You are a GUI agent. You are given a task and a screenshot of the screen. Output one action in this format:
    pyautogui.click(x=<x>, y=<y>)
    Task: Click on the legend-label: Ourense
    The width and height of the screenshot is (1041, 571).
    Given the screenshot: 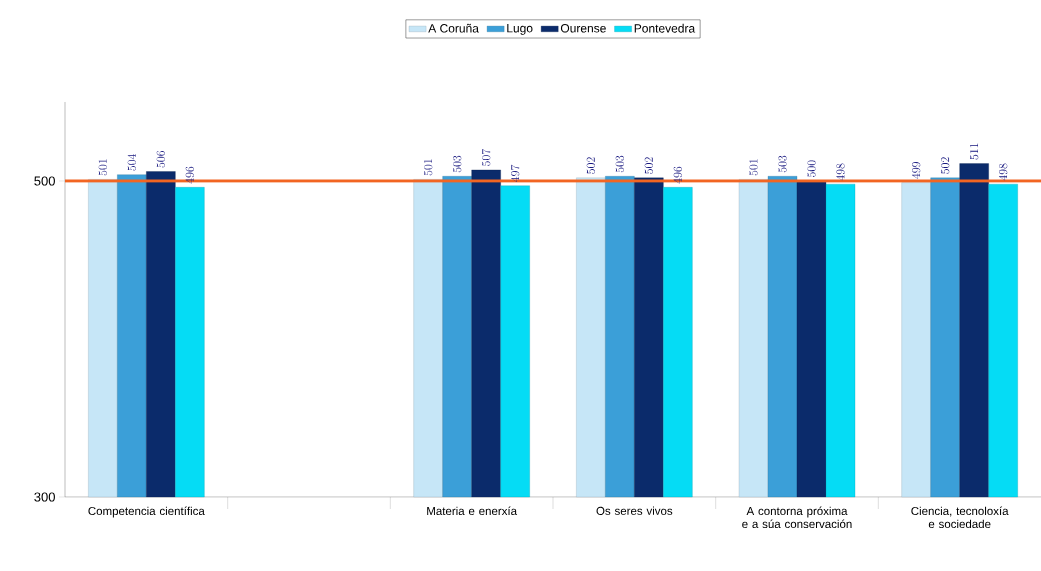 What is the action you would take?
    pyautogui.click(x=583, y=28)
    